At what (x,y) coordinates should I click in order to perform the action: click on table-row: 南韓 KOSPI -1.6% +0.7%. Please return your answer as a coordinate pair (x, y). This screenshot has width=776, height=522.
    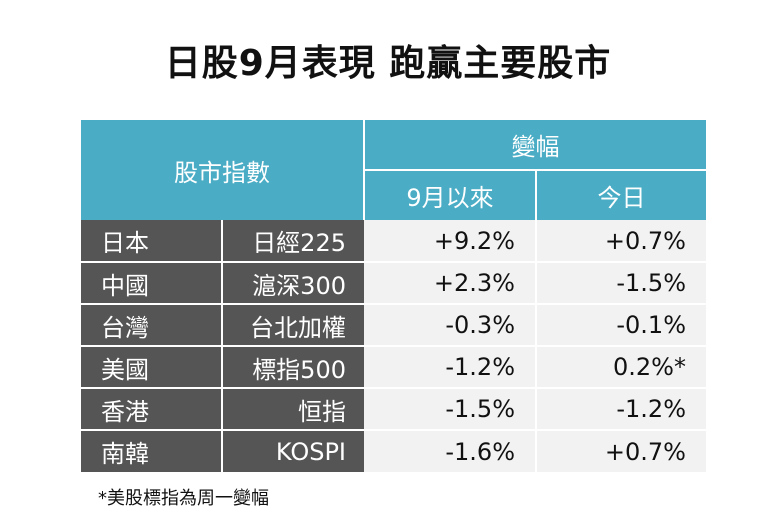
    Looking at the image, I should click on (393, 451).